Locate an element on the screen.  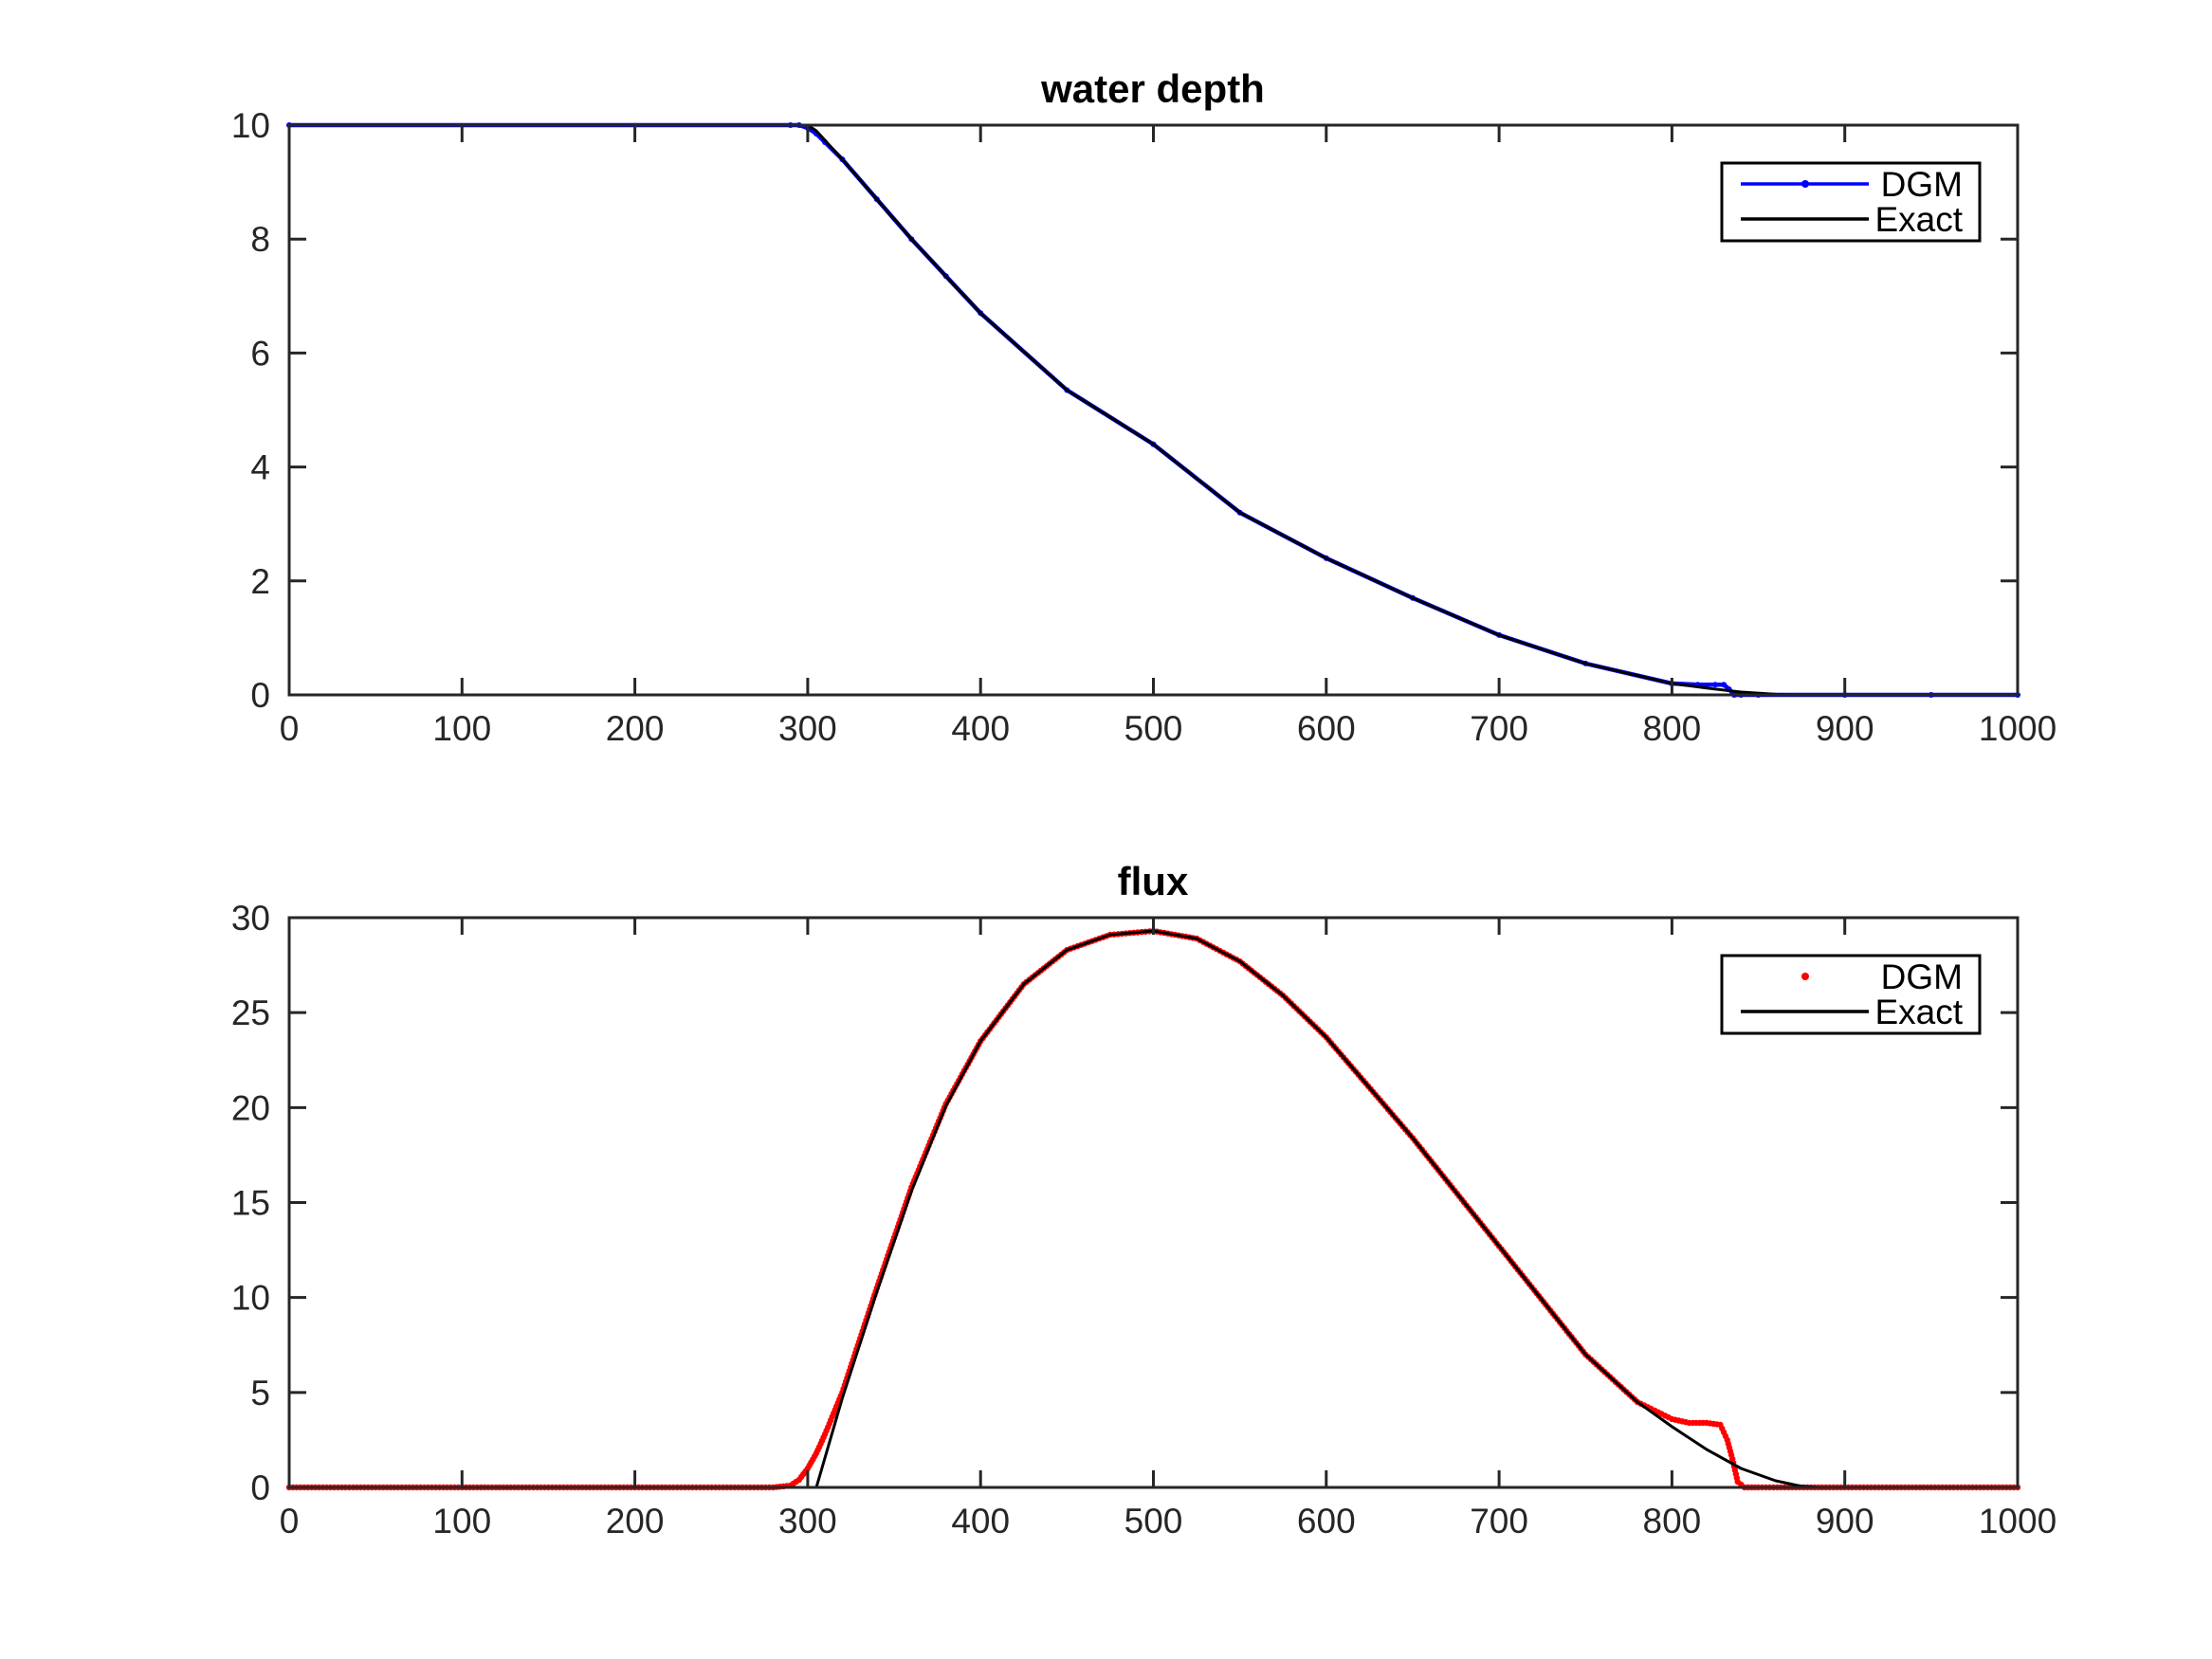
y-tick-label: 4 is located at coordinates (260, 467).